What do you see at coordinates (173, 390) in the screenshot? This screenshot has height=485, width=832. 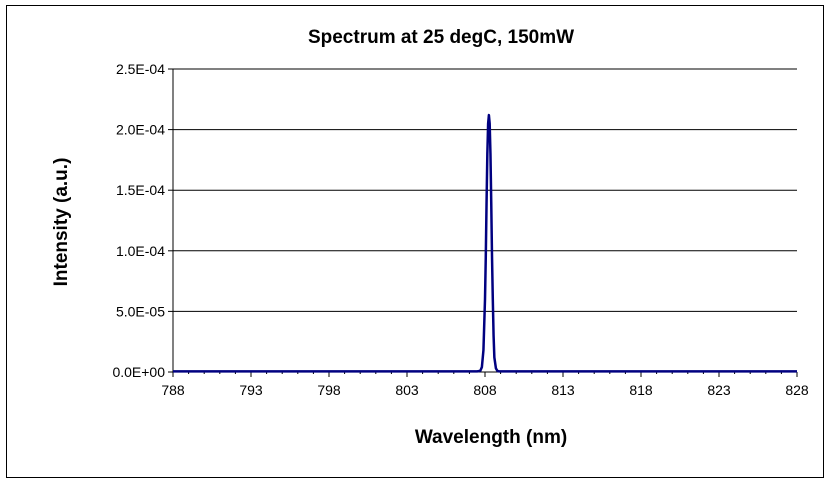 I see `x-tick-label: 788` at bounding box center [173, 390].